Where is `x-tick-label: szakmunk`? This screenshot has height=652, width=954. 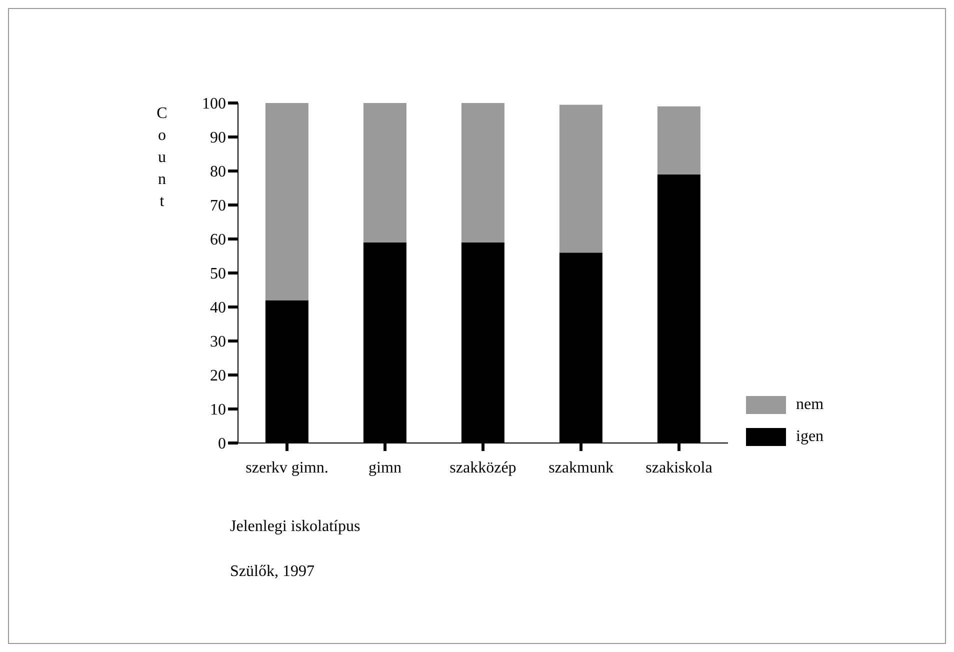
x-tick-label: szakmunk is located at coordinates (581, 467).